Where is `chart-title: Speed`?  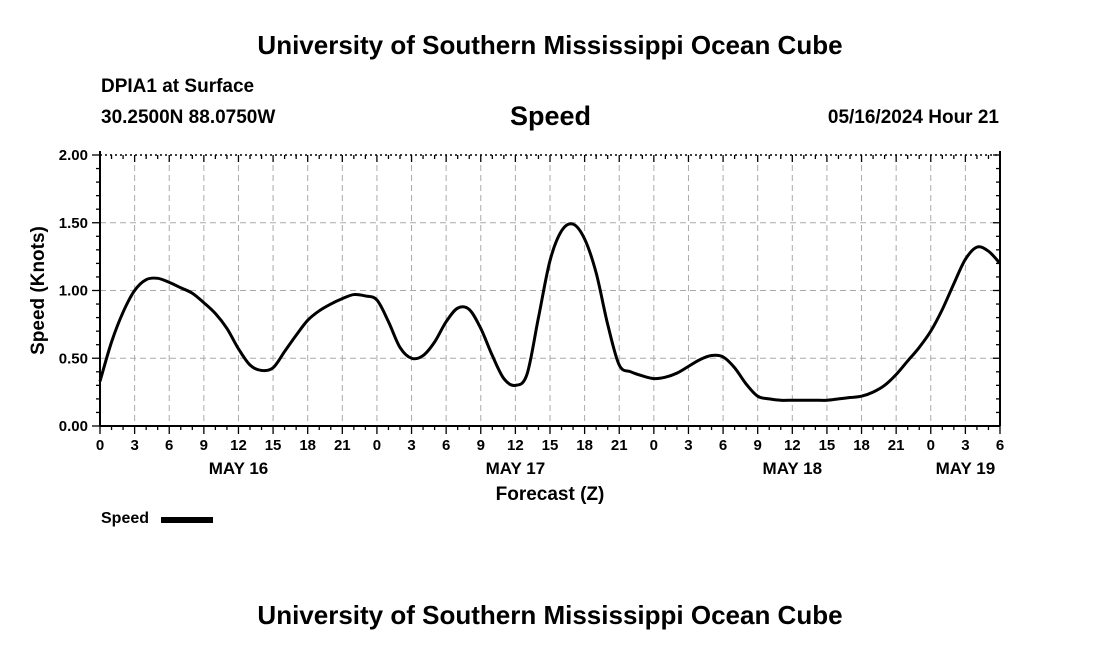
chart-title: Speed is located at coordinates (551, 116).